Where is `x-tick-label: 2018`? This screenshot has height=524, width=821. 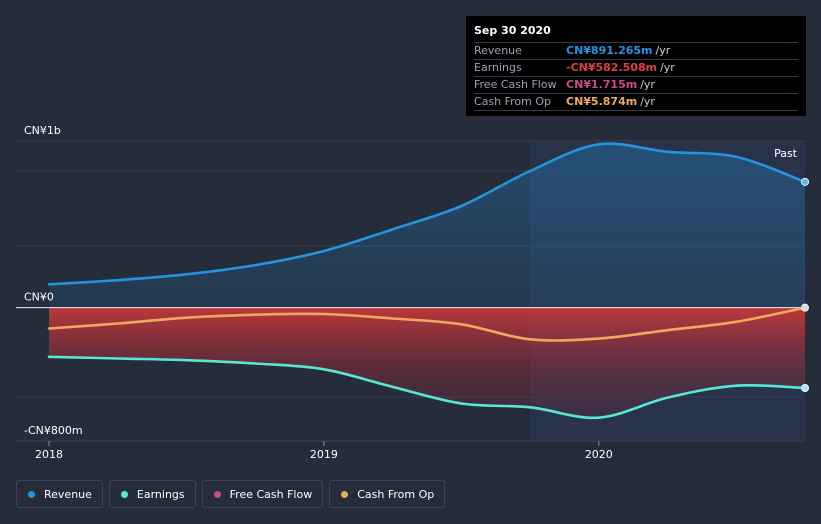
x-tick-label: 2018 is located at coordinates (49, 454).